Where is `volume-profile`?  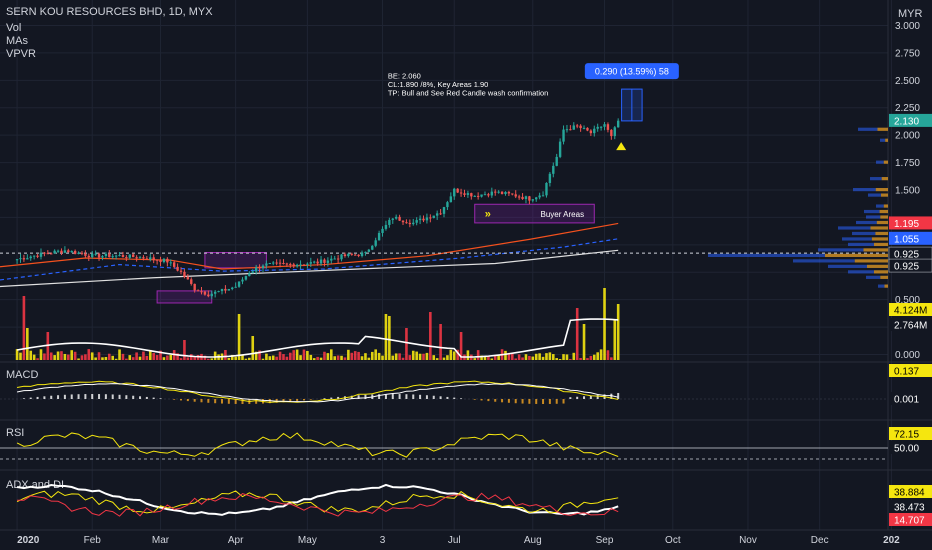
volume-profile is located at coordinates (798, 207).